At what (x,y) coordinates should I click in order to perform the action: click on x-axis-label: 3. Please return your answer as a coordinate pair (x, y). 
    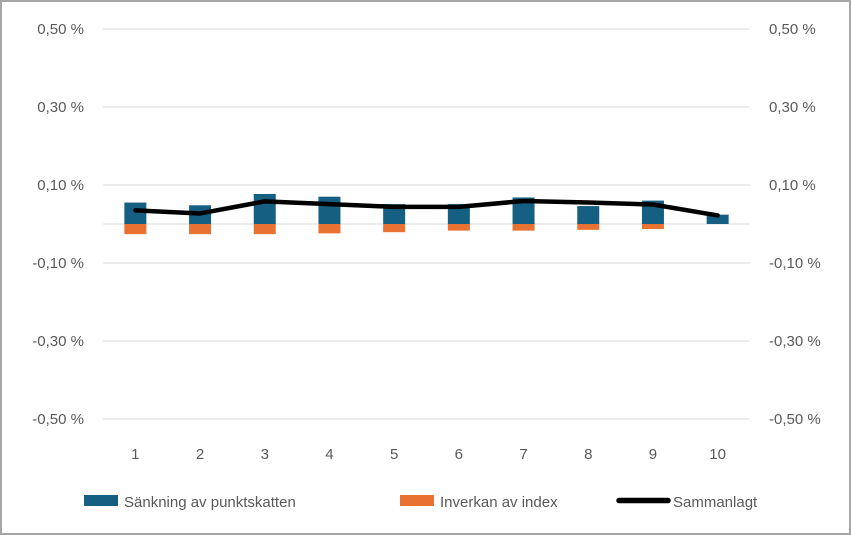
    Looking at the image, I should click on (265, 454).